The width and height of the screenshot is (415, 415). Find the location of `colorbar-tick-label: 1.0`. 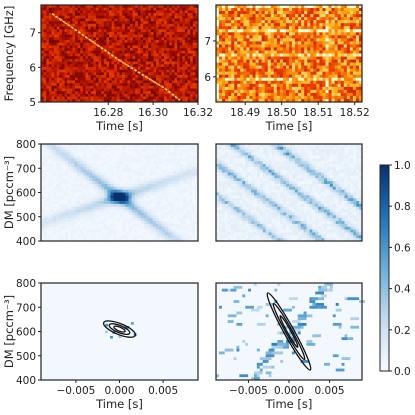

colorbar-tick-label: 1.0 is located at coordinates (402, 166).